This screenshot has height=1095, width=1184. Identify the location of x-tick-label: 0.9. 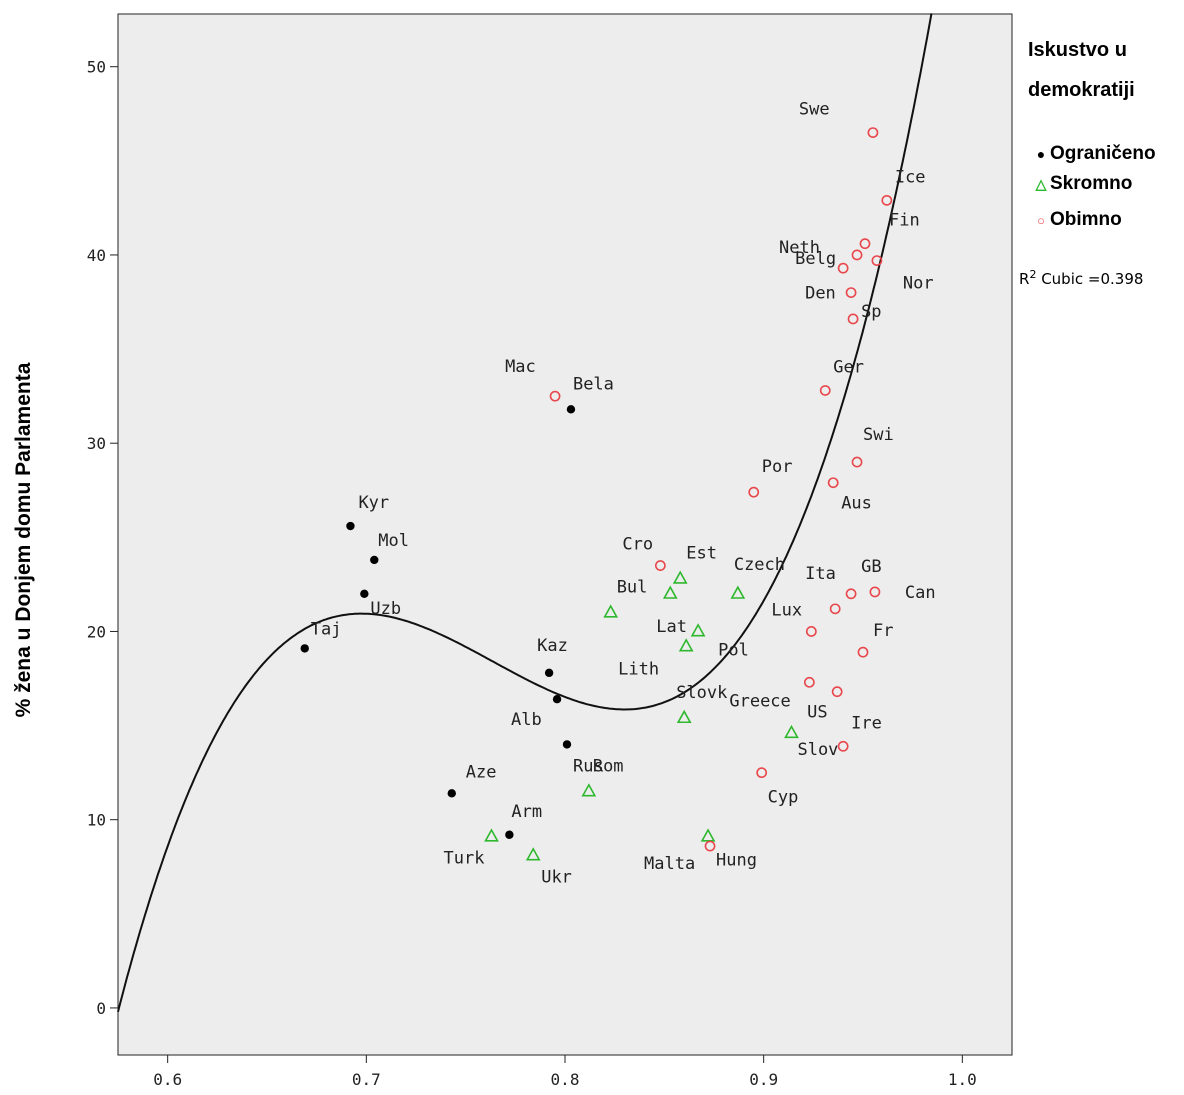
(763, 1079).